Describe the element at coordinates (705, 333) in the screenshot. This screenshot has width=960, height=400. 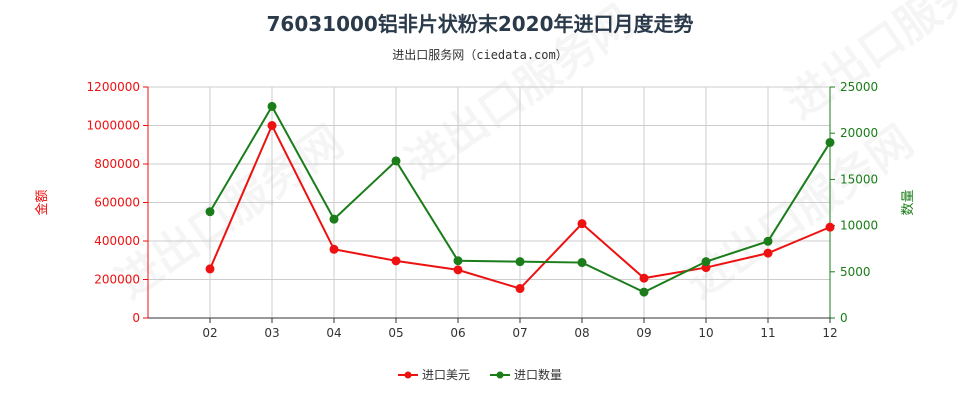
I see `x-tick-label: 10` at that location.